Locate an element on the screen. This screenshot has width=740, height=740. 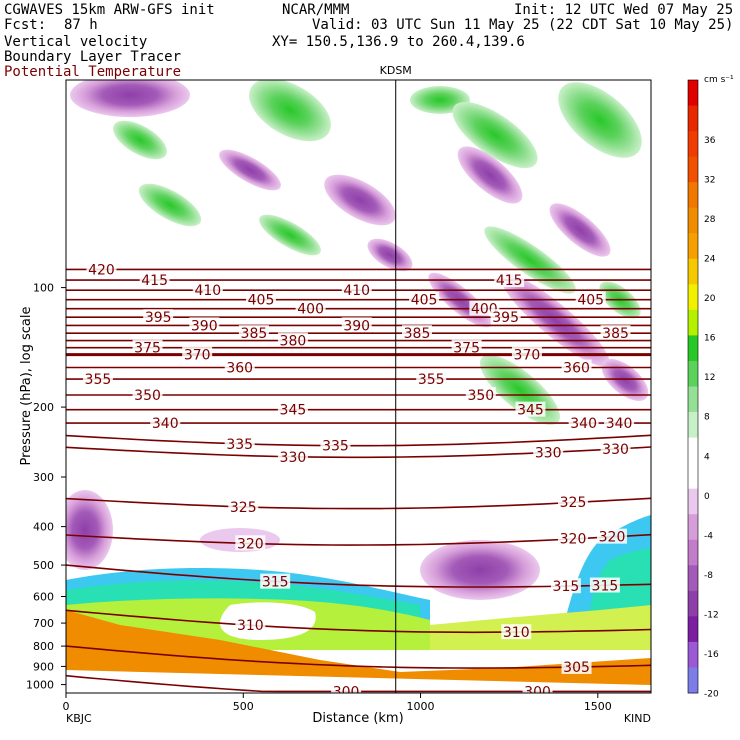
colorbar-frame is located at coordinates (693, 386).